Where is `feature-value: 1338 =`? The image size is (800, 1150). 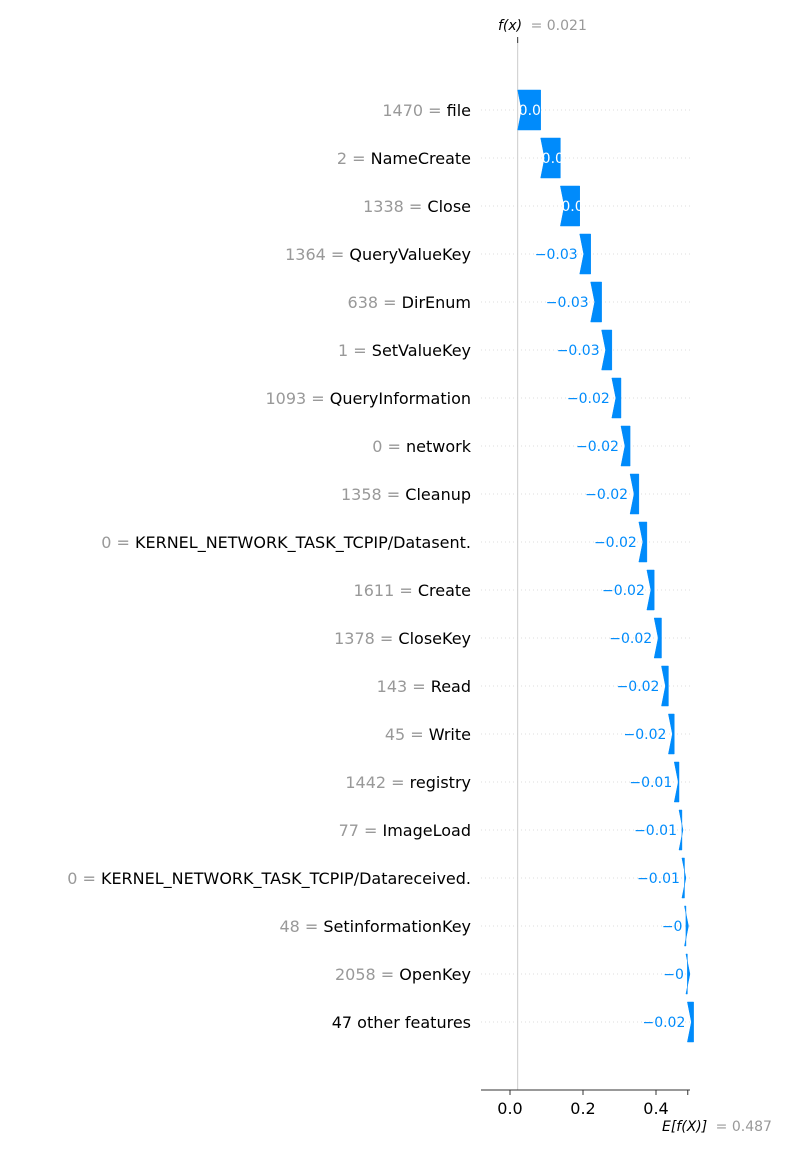
feature-value: 1338 = is located at coordinates (395, 206).